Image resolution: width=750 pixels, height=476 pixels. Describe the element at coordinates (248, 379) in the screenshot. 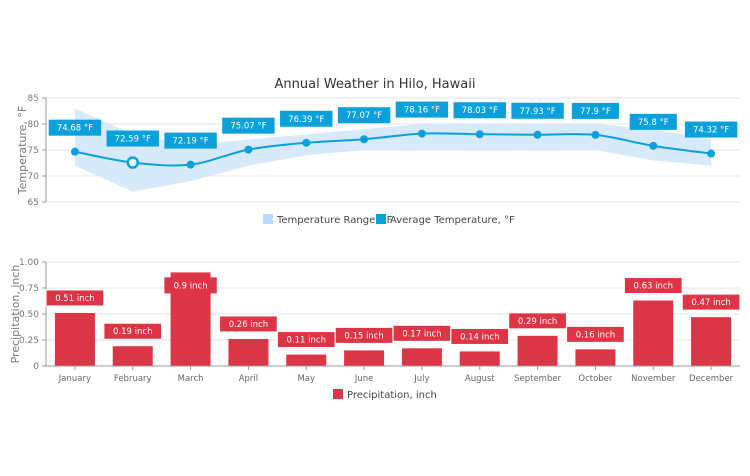

I see `precip-x-tick-label: April` at that location.